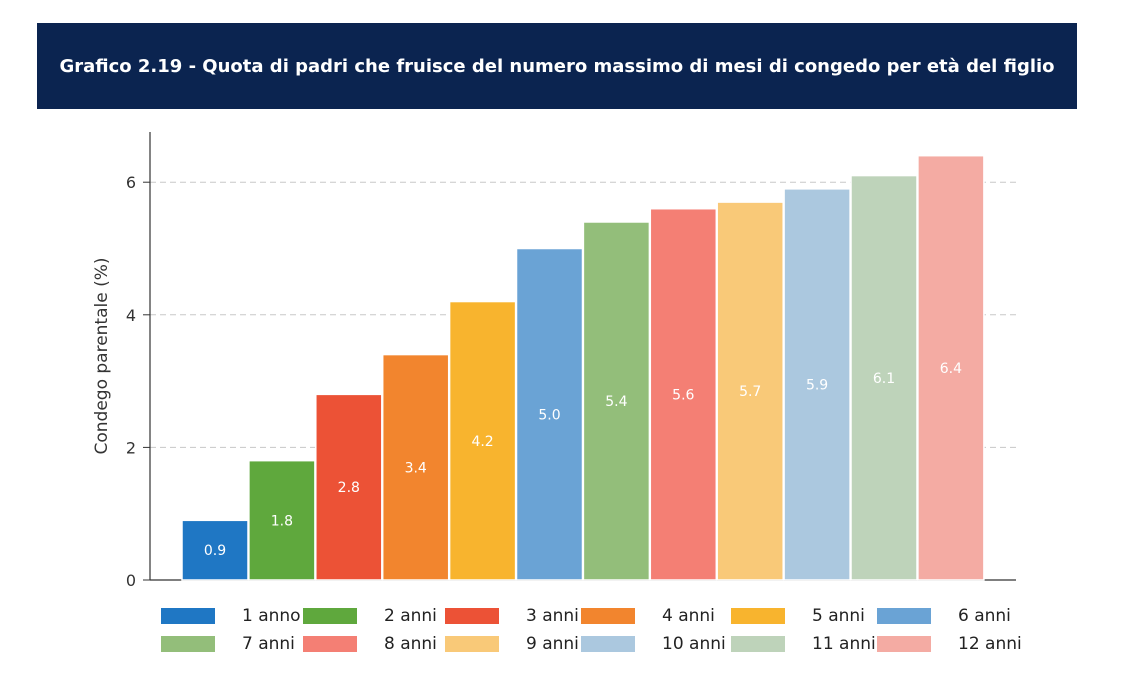 This screenshot has width=1139, height=693. Describe the element at coordinates (131, 580) in the screenshot. I see `y-tick-label: 0` at that location.